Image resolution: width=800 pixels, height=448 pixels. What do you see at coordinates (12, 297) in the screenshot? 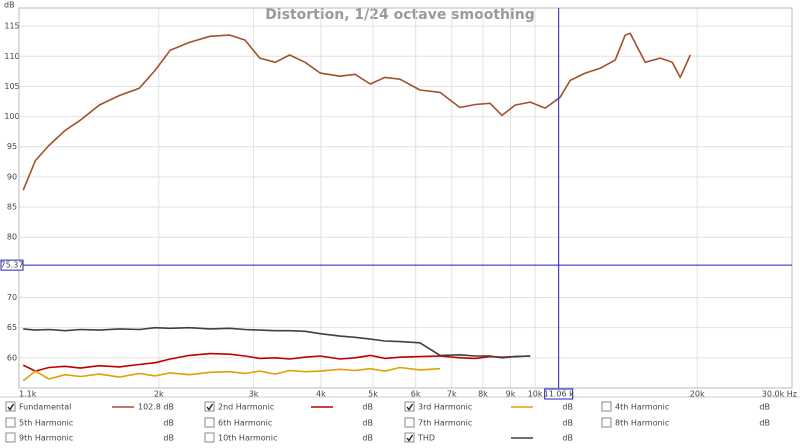
I see `y-tick-label: 70` at bounding box center [12, 297].